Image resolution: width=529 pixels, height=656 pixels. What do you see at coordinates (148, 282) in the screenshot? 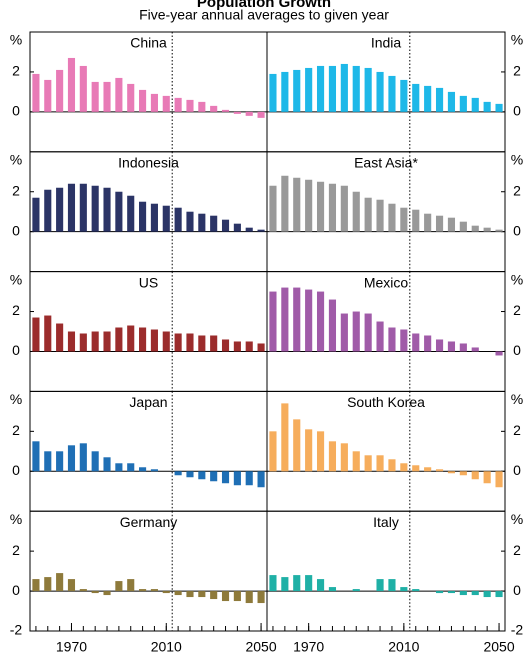
I see `panel-title: US` at bounding box center [148, 282].